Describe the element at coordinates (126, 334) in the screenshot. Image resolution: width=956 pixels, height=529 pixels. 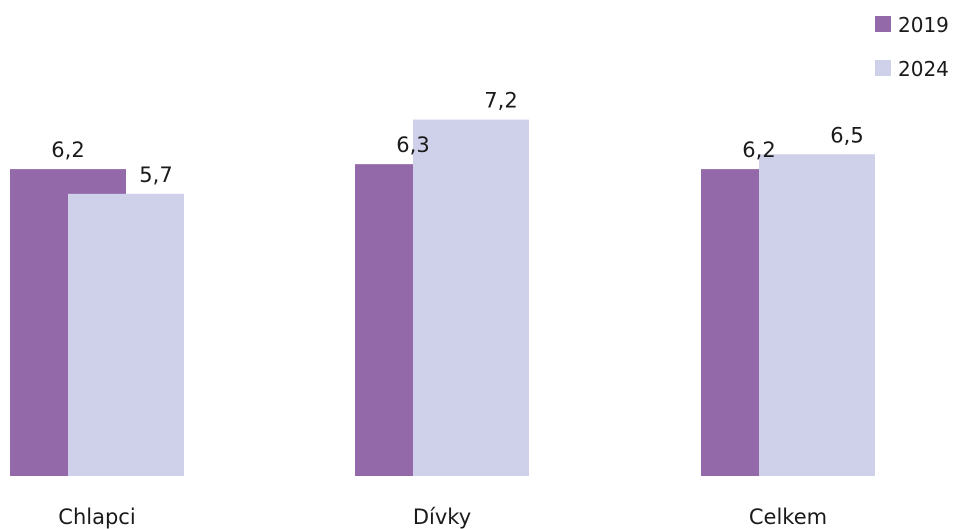
I see `bar-chlapci-2024` at that location.